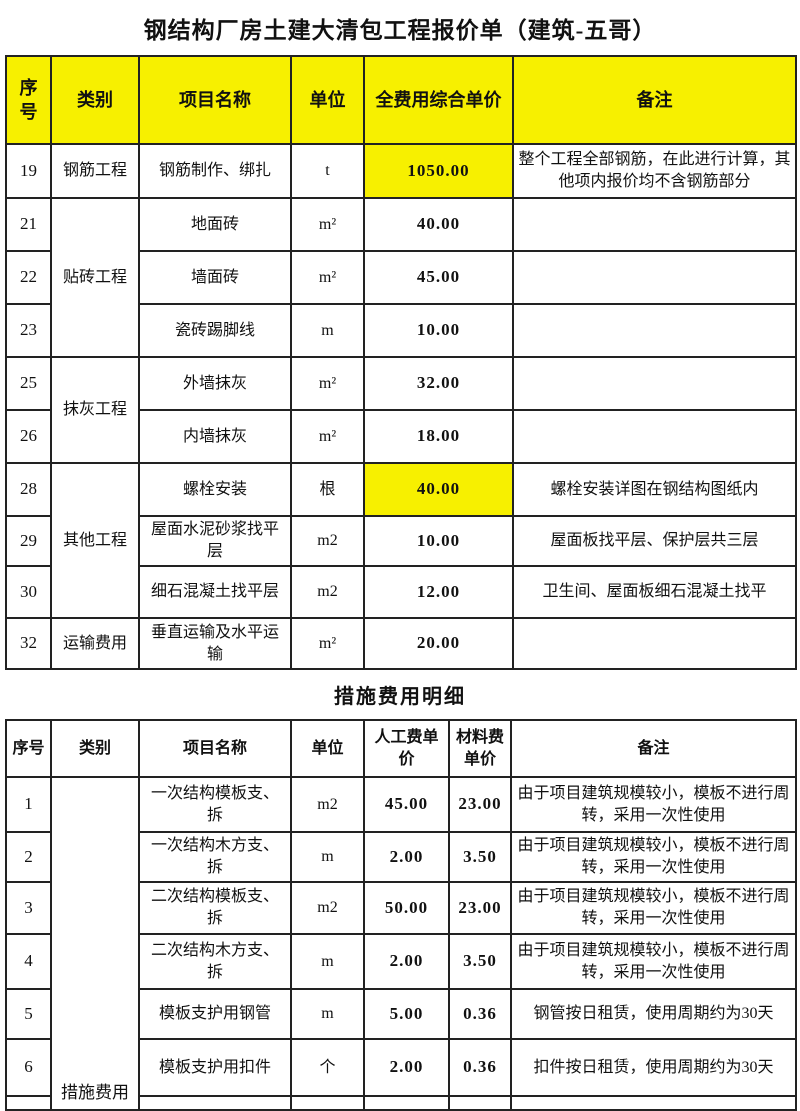 Image resolution: width=800 pixels, height=1111 pixels. Describe the element at coordinates (28, 224) in the screenshot. I see `cell-seq: 21` at that location.